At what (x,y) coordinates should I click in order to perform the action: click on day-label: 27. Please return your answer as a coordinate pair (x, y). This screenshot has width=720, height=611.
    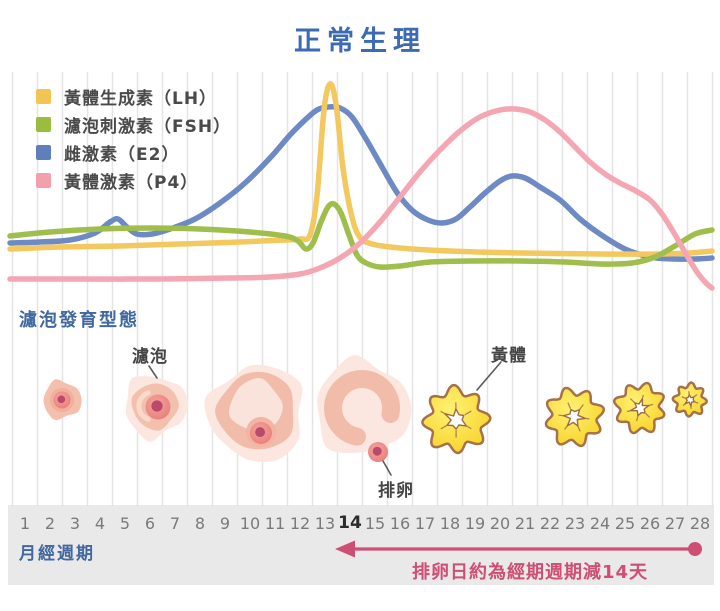
    Looking at the image, I should click on (675, 523).